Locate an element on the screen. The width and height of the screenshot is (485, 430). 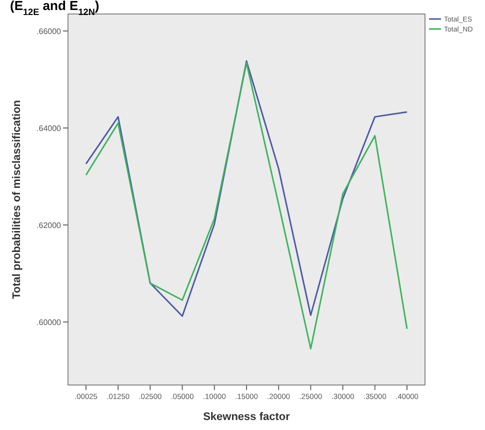
y-tick-label: .62000 is located at coordinates (49, 225).